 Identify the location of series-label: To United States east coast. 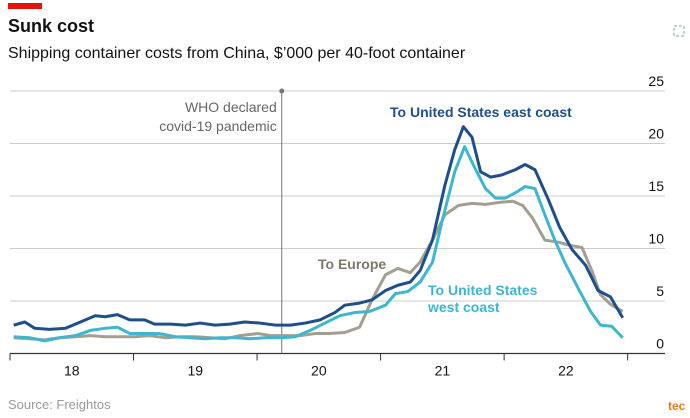
(481, 112).